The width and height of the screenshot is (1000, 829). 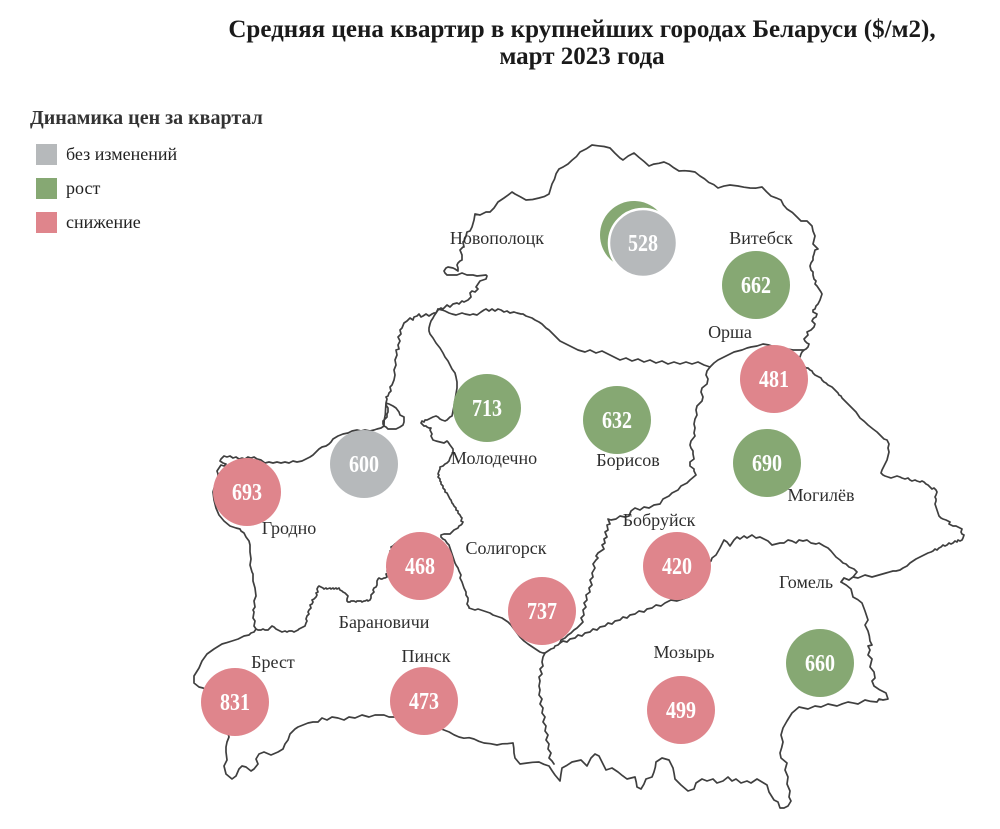 What do you see at coordinates (364, 465) in the screenshot?
I see `svg-text: 600` at bounding box center [364, 465].